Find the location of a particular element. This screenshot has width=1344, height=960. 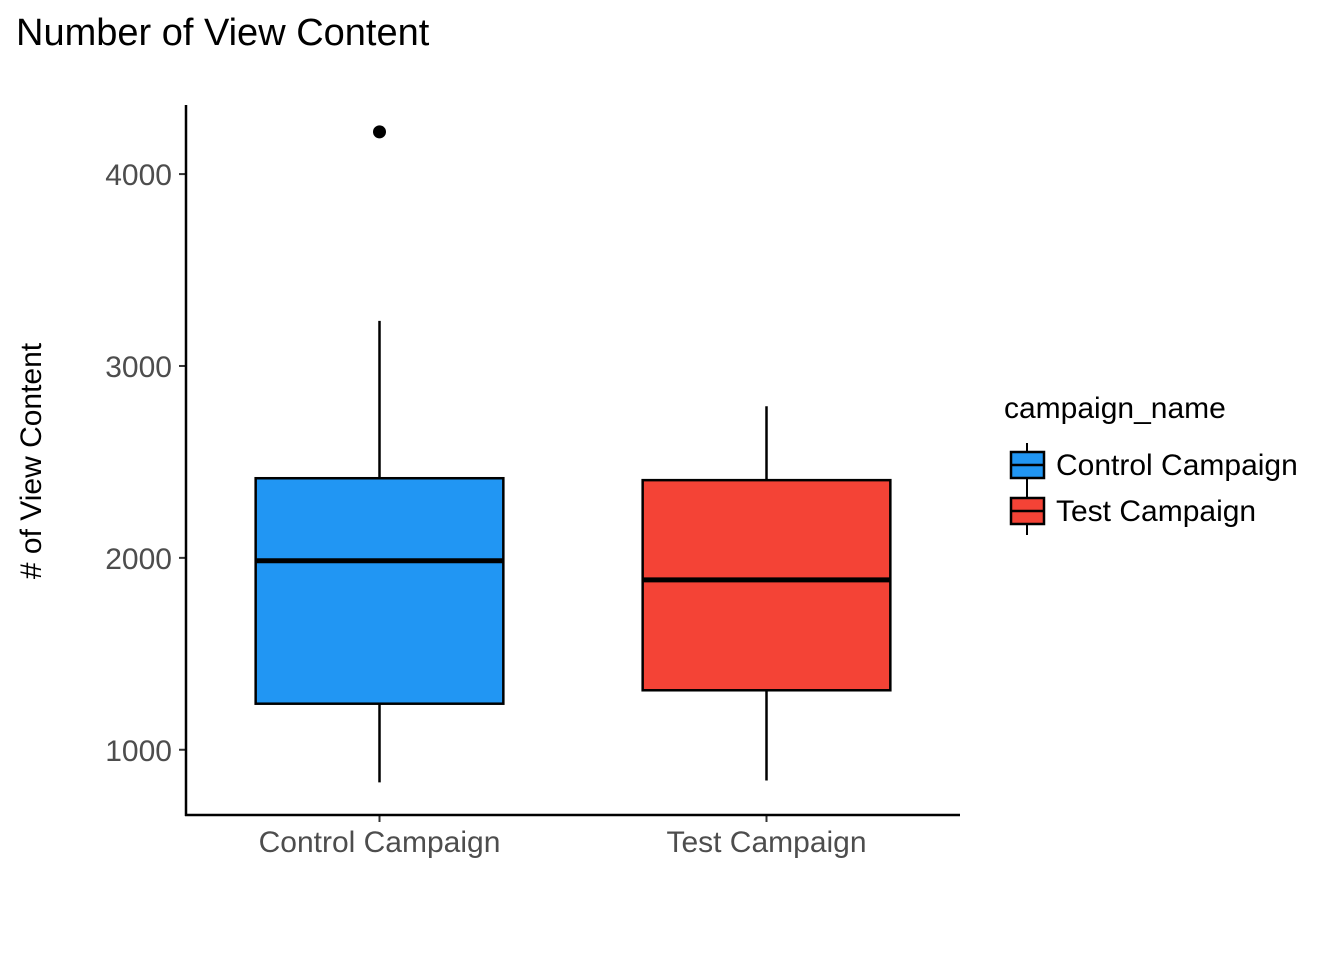

y-axis-title: # of View Content is located at coordinates (31, 460).